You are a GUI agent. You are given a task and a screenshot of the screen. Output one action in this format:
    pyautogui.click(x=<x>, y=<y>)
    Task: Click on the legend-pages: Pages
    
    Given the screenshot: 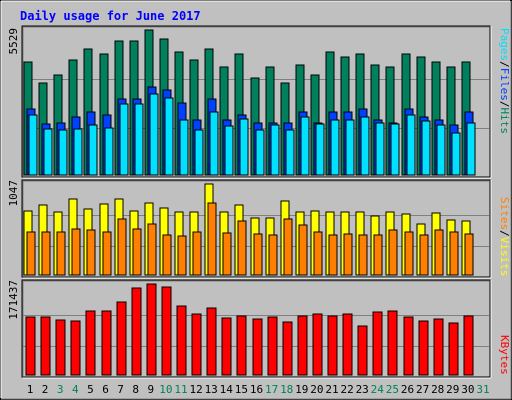 What is the action you would take?
    pyautogui.click(x=504, y=44)
    